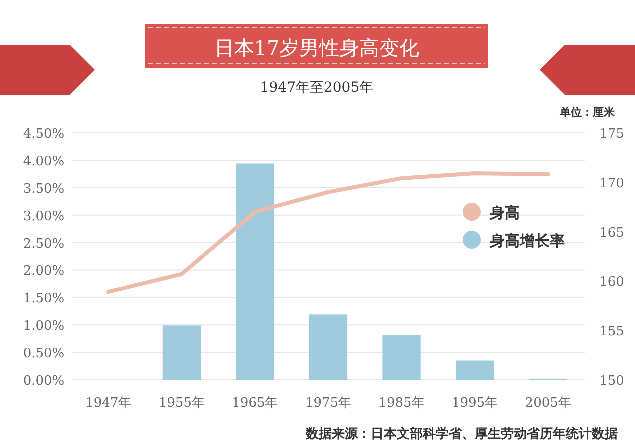 The width and height of the screenshot is (635, 447). I want to click on y-tick-label: 2.00%, so click(44, 272).